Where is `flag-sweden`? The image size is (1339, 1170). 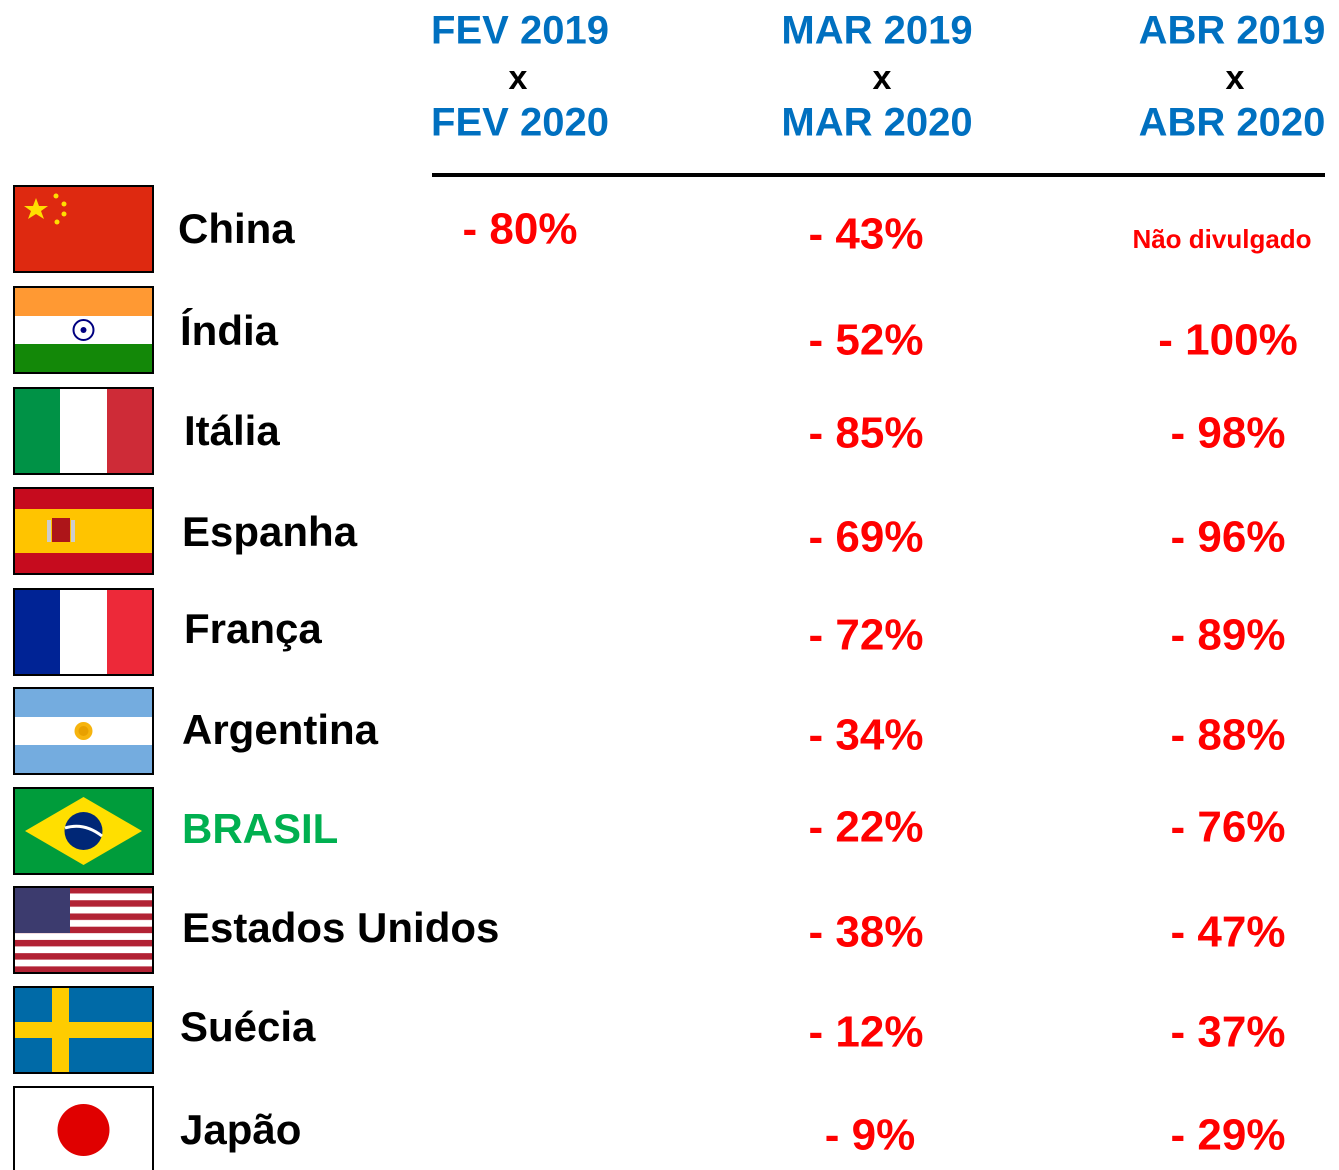 flag-sweden is located at coordinates (83, 1030).